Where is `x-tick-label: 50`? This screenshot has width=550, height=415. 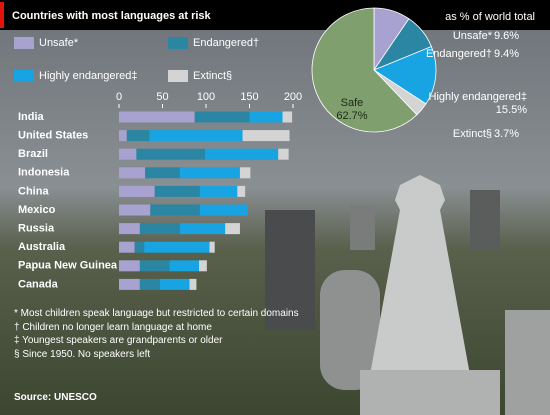
x-tick-label: 50 is located at coordinates (162, 97).